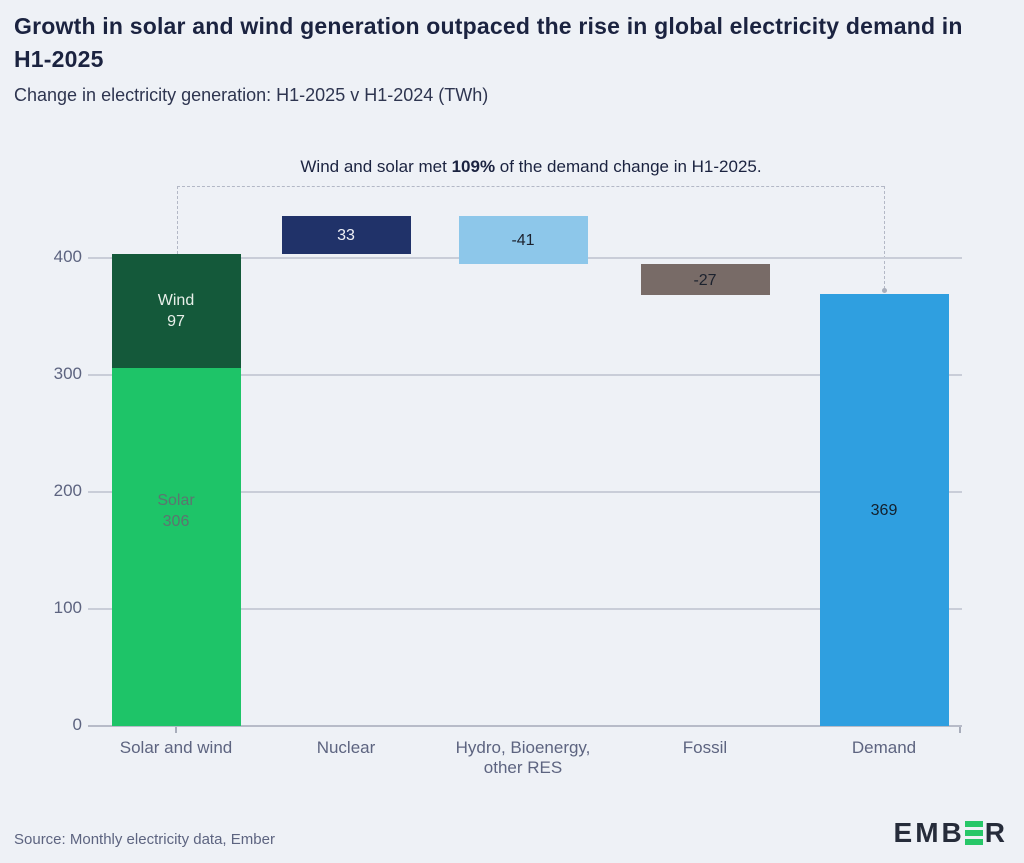 This screenshot has width=1024, height=863. Describe the element at coordinates (530, 186) in the screenshot. I see `annotation-connector-top` at that location.